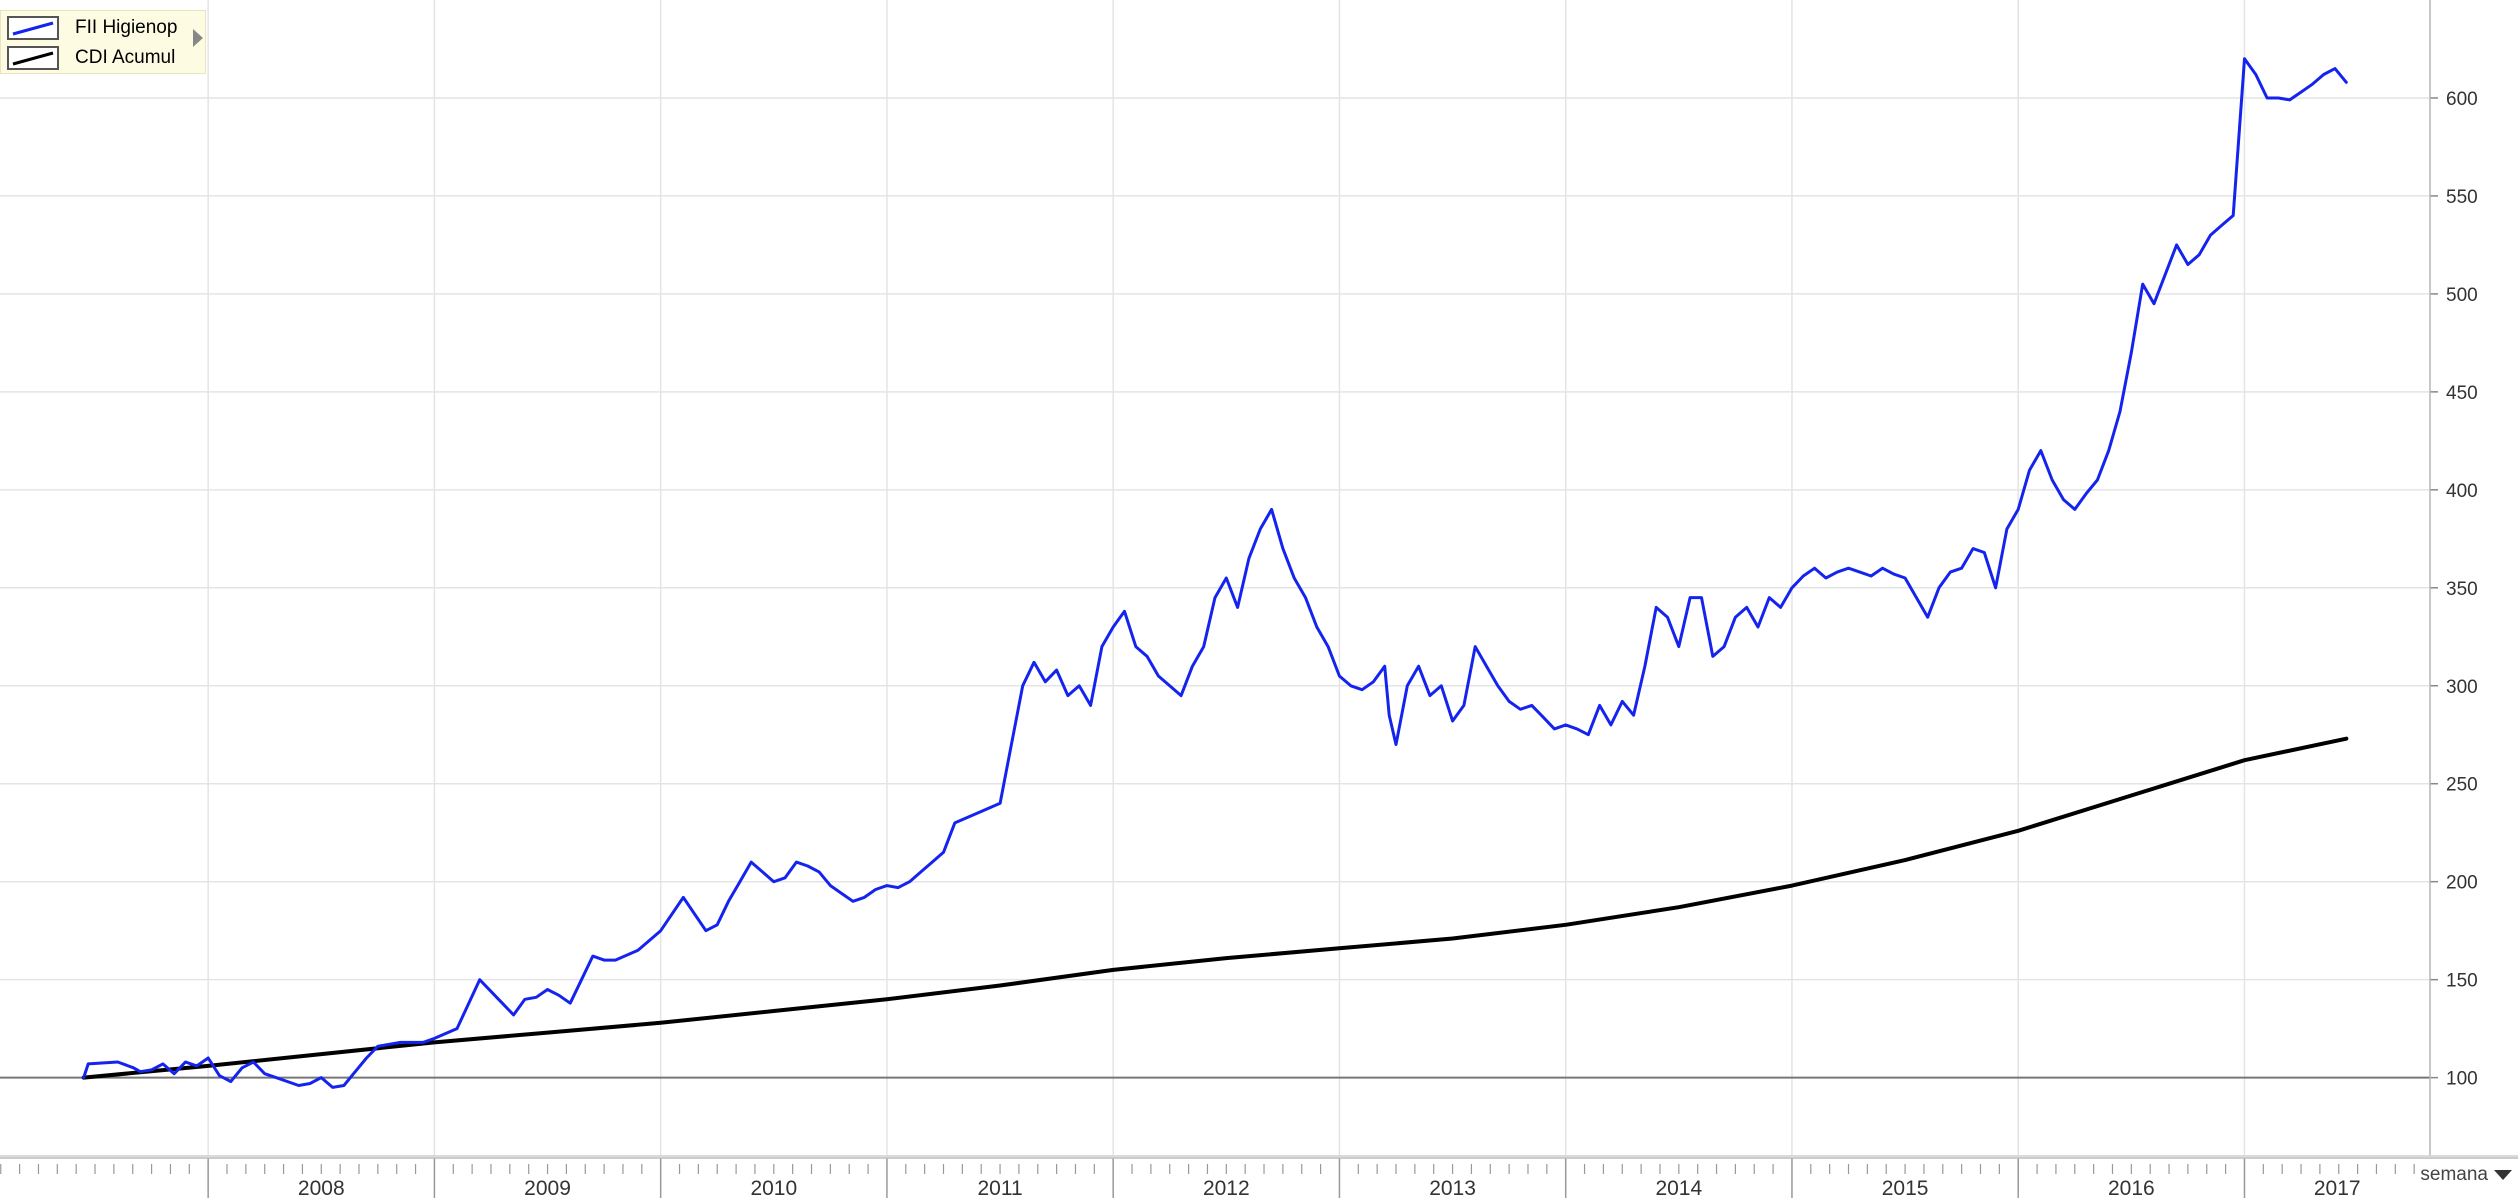 This screenshot has height=1204, width=2518. Describe the element at coordinates (2462, 981) in the screenshot. I see `y-tick-label: 150` at that location.